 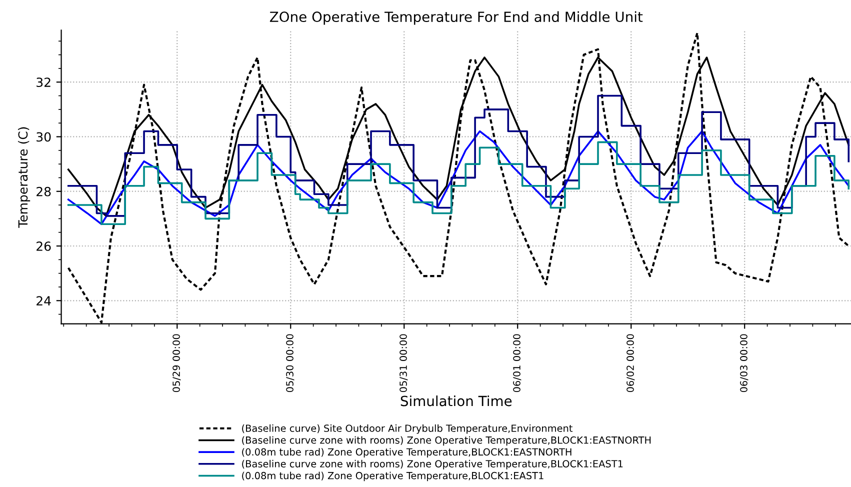 I want to click on x-tick-label: 05/29 00:00, so click(x=176, y=363).